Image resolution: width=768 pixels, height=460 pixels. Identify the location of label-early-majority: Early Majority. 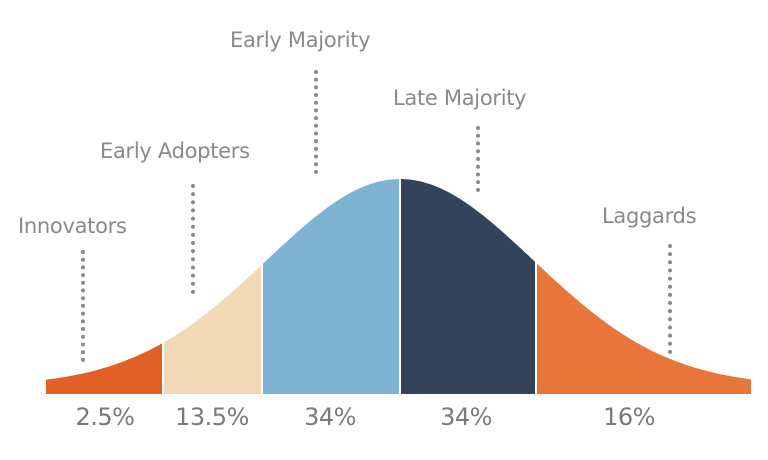
(300, 40).